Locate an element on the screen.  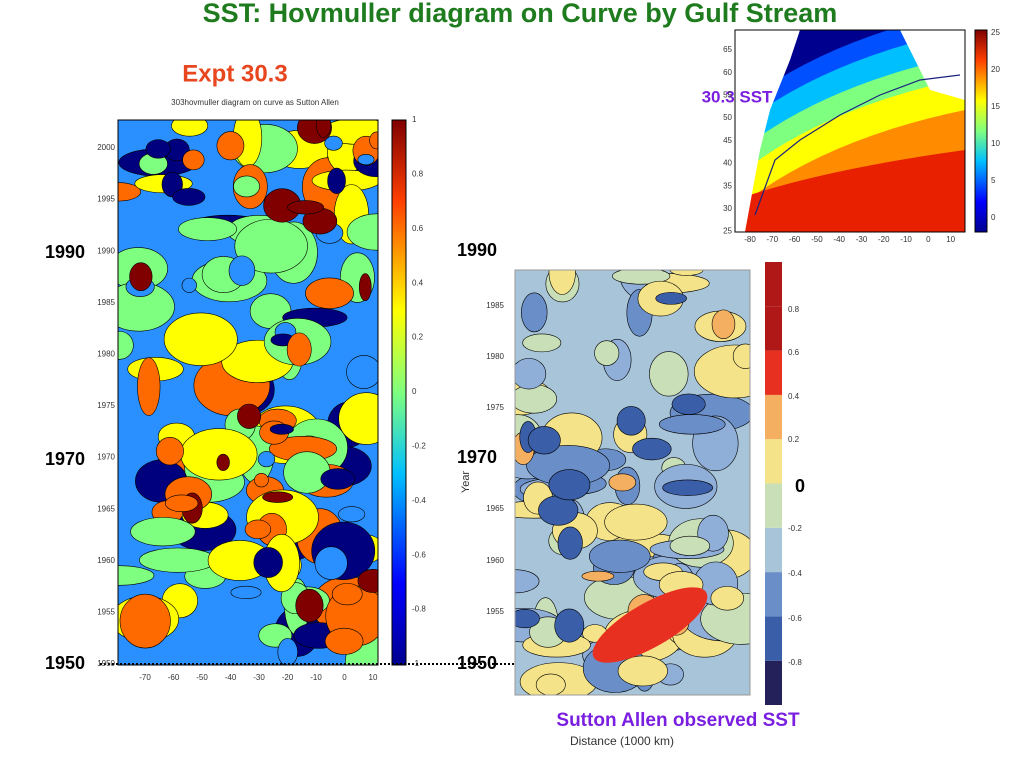
tick-label: -30 is located at coordinates (259, 677).